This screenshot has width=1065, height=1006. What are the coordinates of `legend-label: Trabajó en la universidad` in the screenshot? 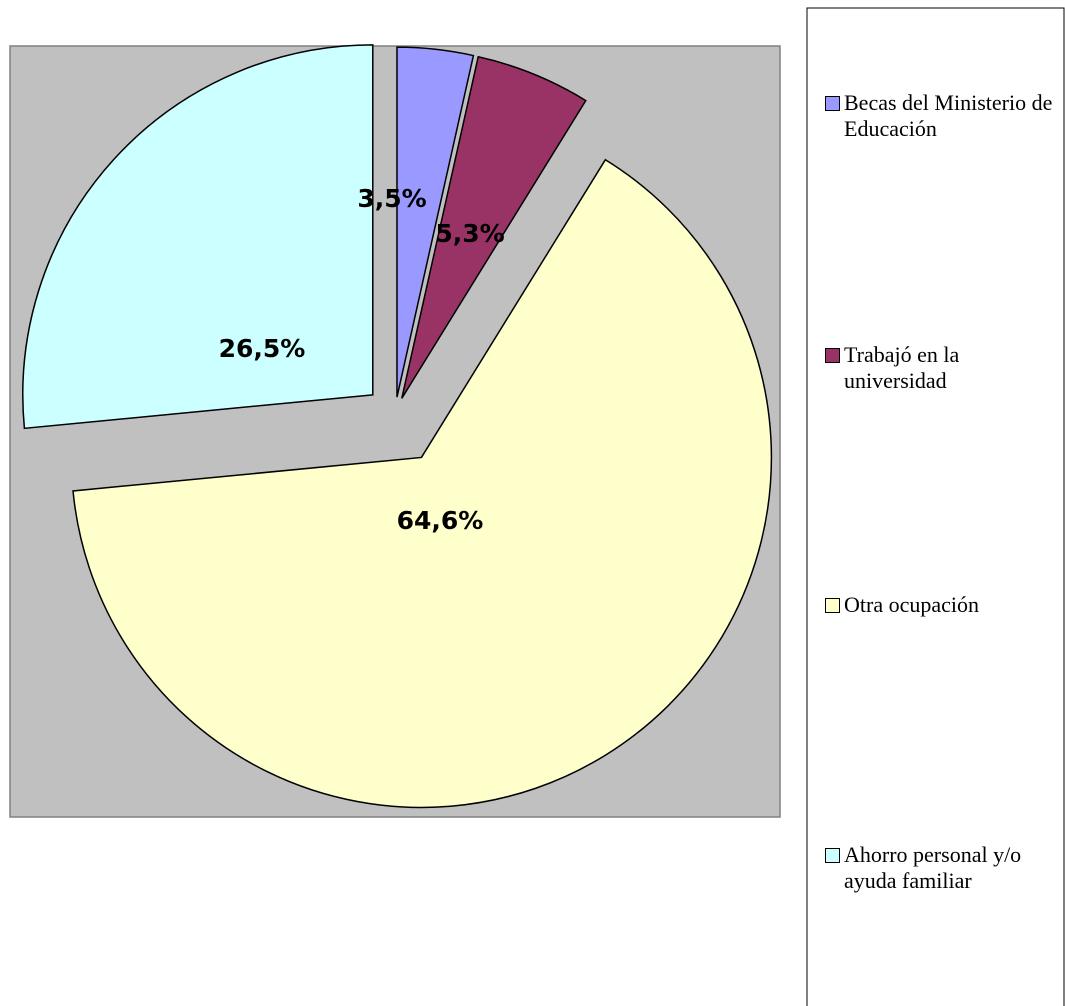 It's located at (902, 367).